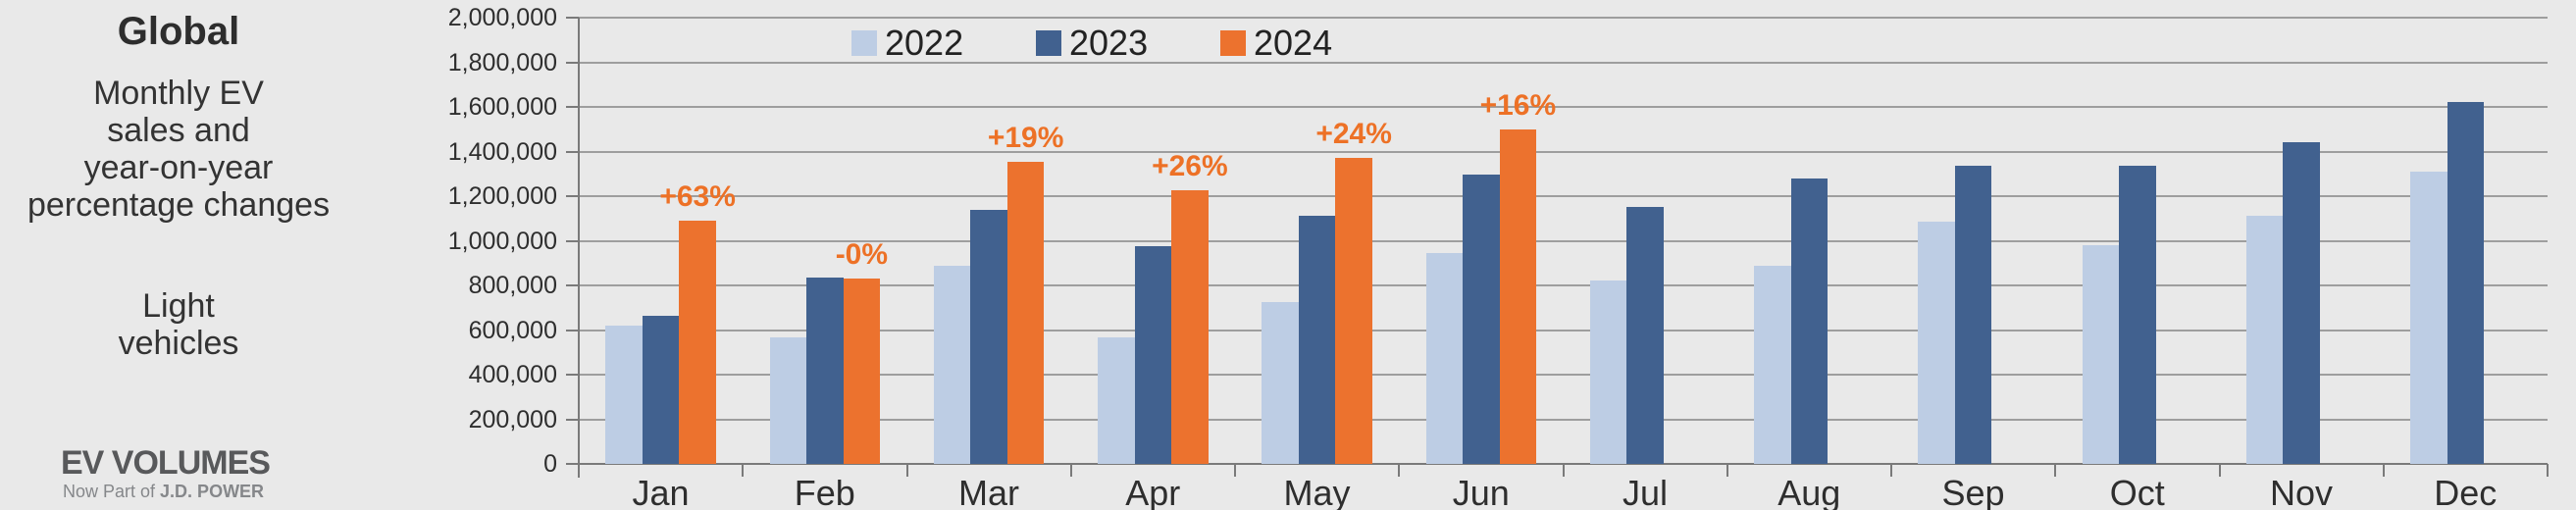 The image size is (2576, 510). I want to click on logo-tagline: Now Part of J.D. POWER, so click(163, 492).